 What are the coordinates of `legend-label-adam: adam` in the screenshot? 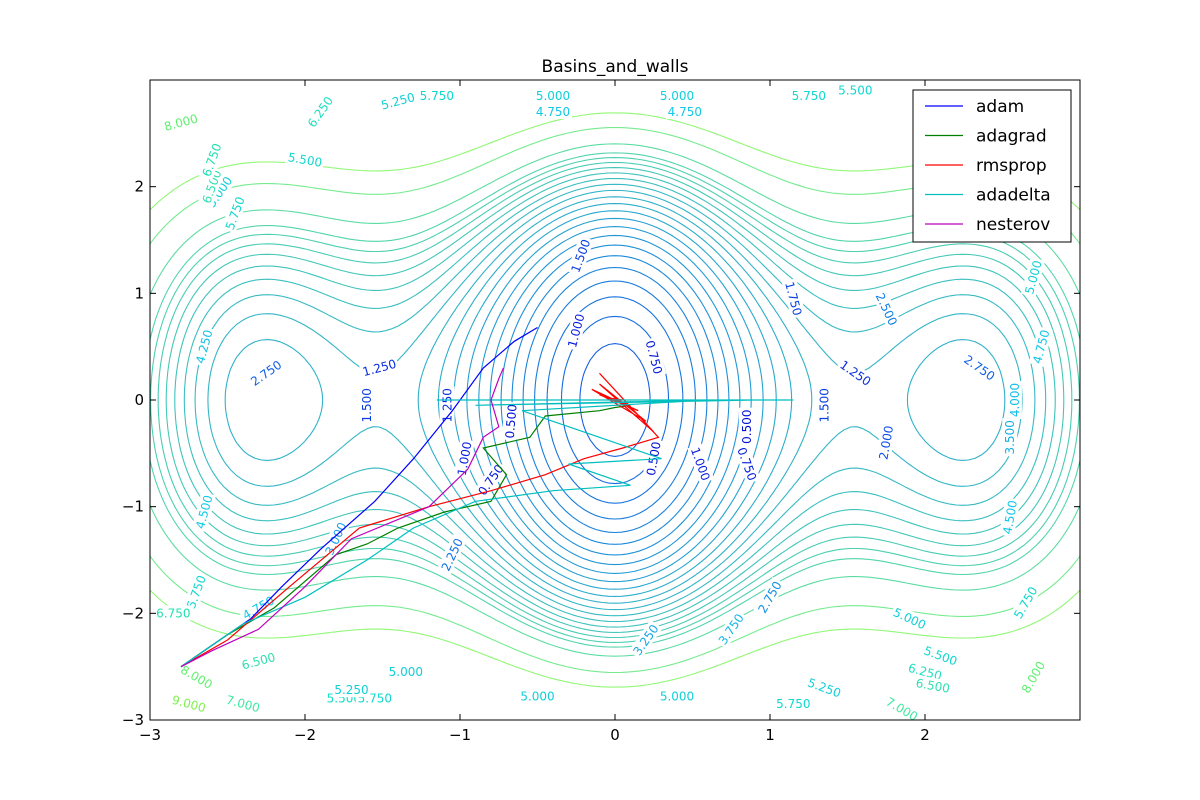 It's located at (1000, 107).